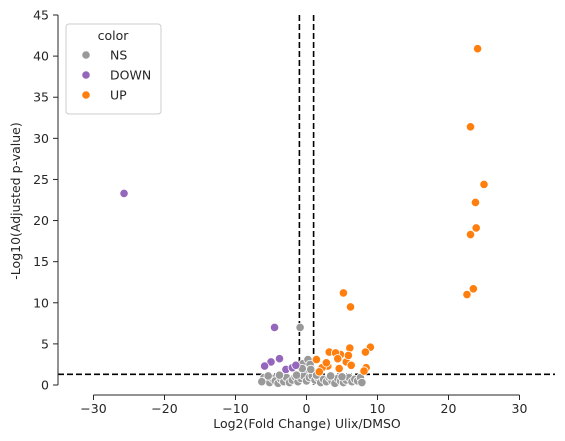 The image size is (565, 441). Describe the element at coordinates (118, 55) in the screenshot. I see `legend-label-ns: NS` at that location.